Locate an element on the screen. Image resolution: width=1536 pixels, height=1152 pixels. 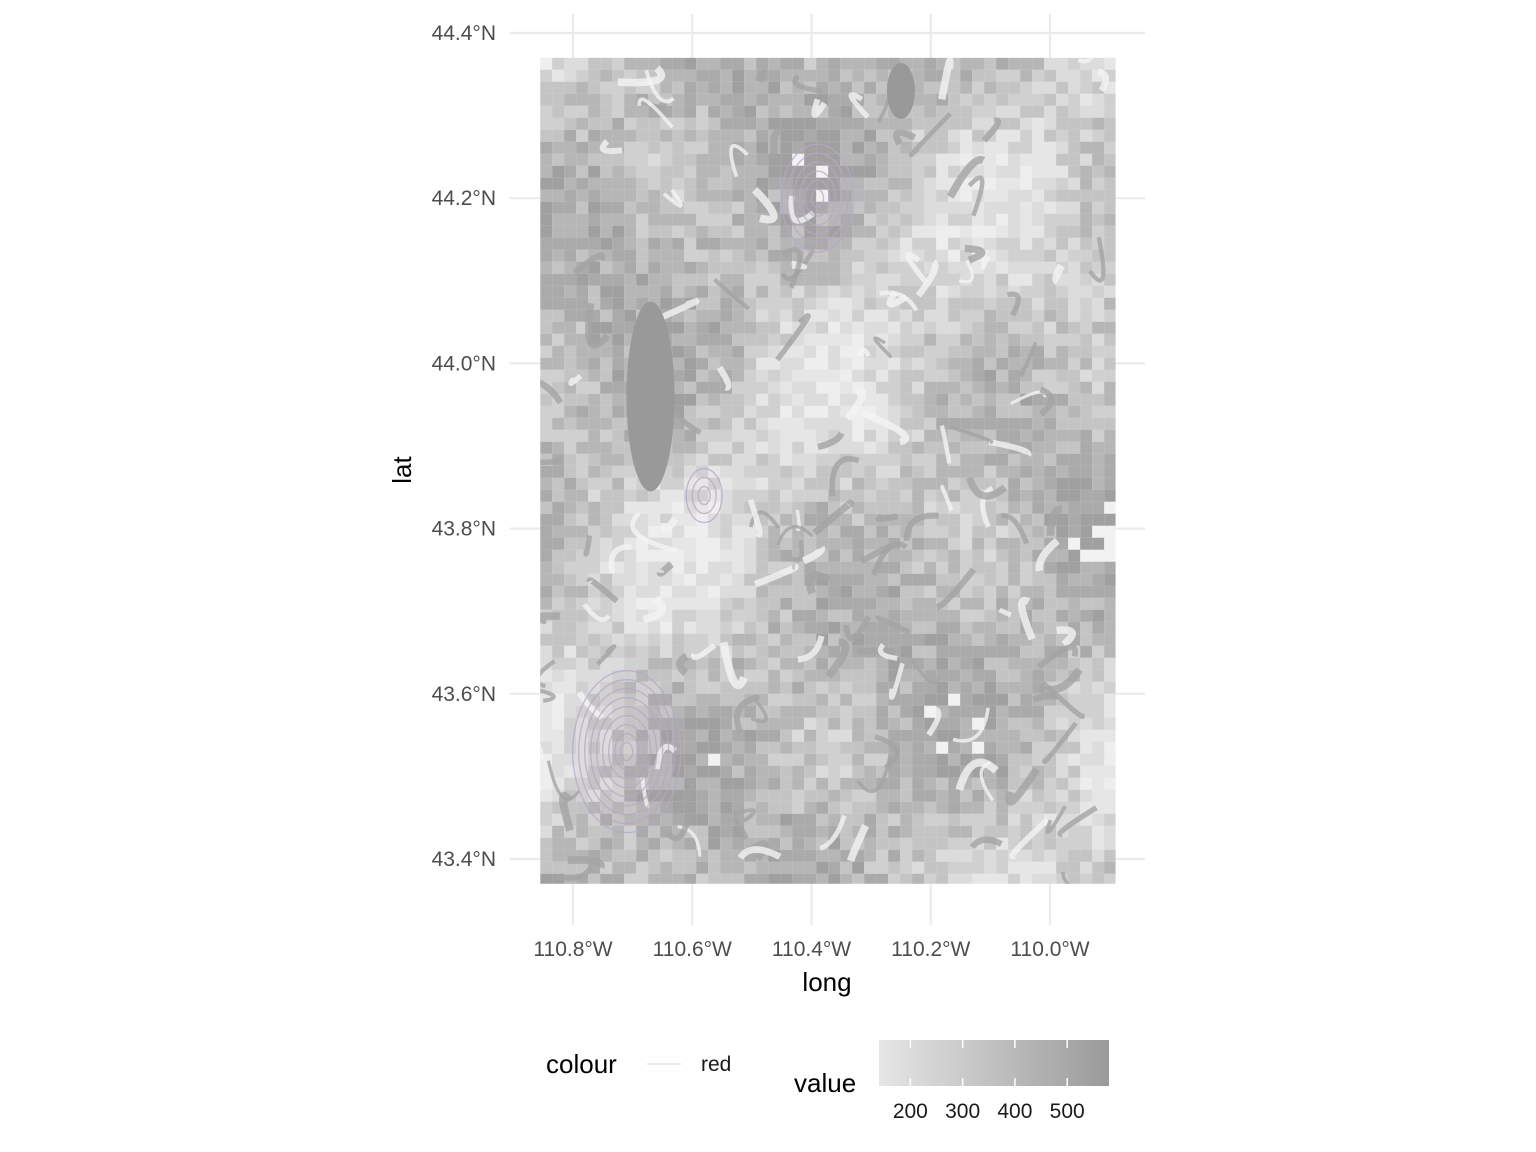
lake-shape is located at coordinates (650, 396).